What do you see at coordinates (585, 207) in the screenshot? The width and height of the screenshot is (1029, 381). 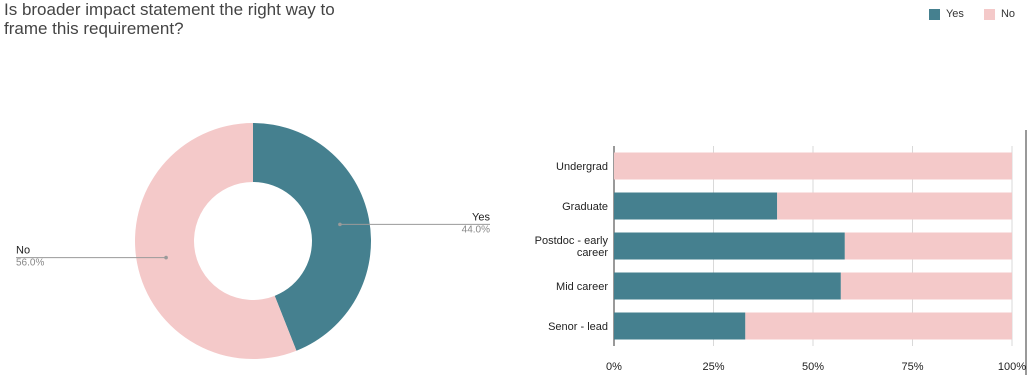 I see `category-label-1-0: Graduate` at bounding box center [585, 207].